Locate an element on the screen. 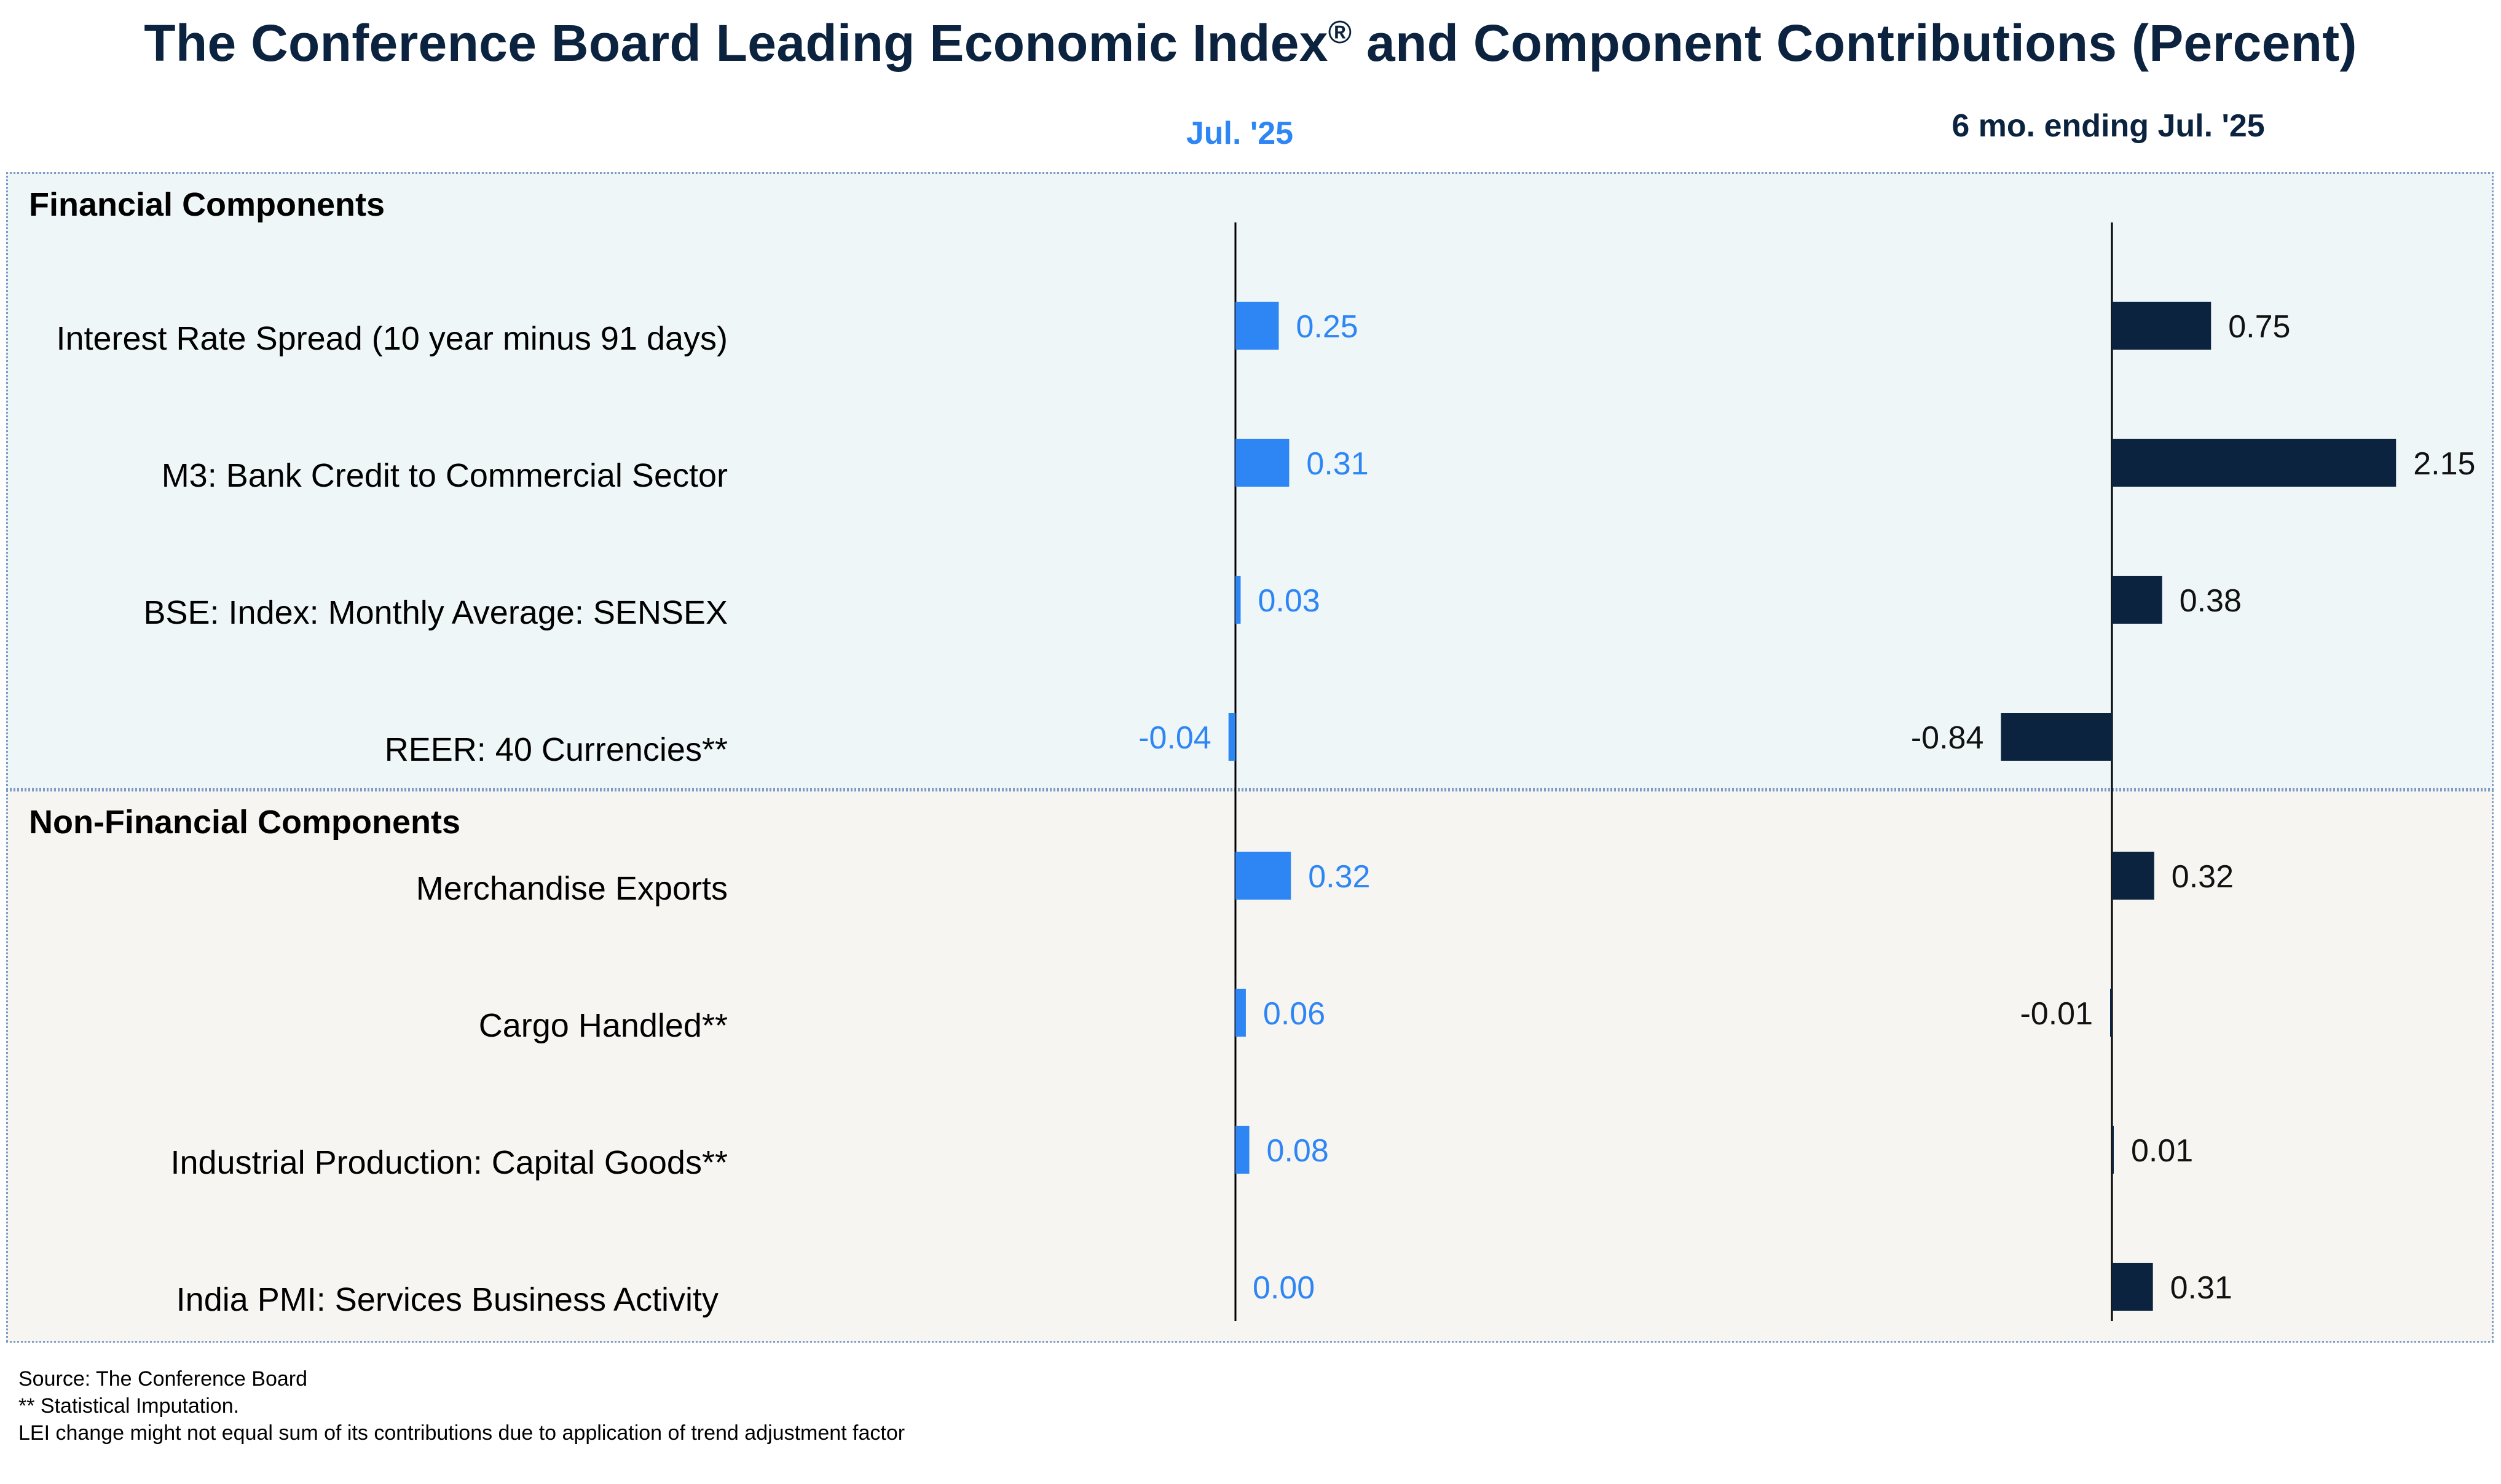 This screenshot has width=2501, height=1484. data-label: 0.08 is located at coordinates (1298, 1151).